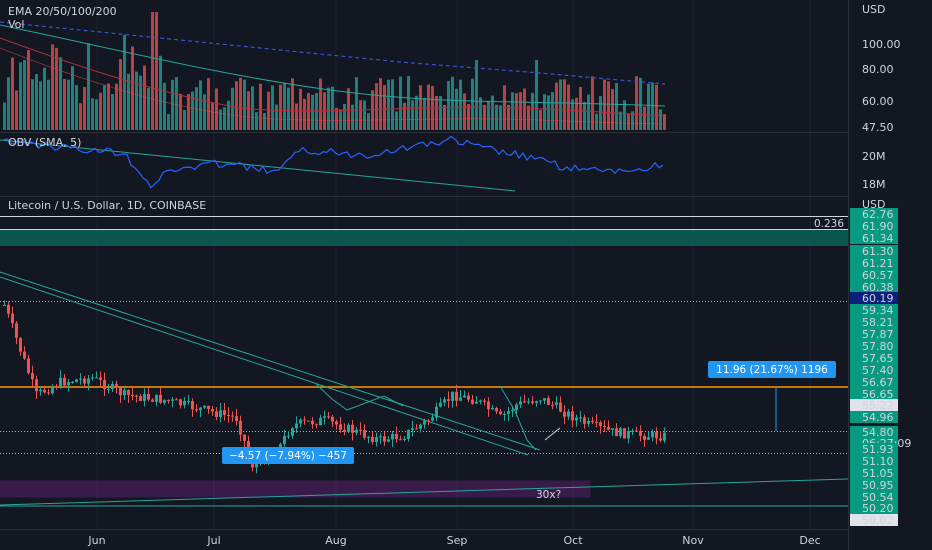 The width and height of the screenshot is (932, 550). Describe the element at coordinates (16, 24) in the screenshot. I see `volume-label: Vol` at that location.